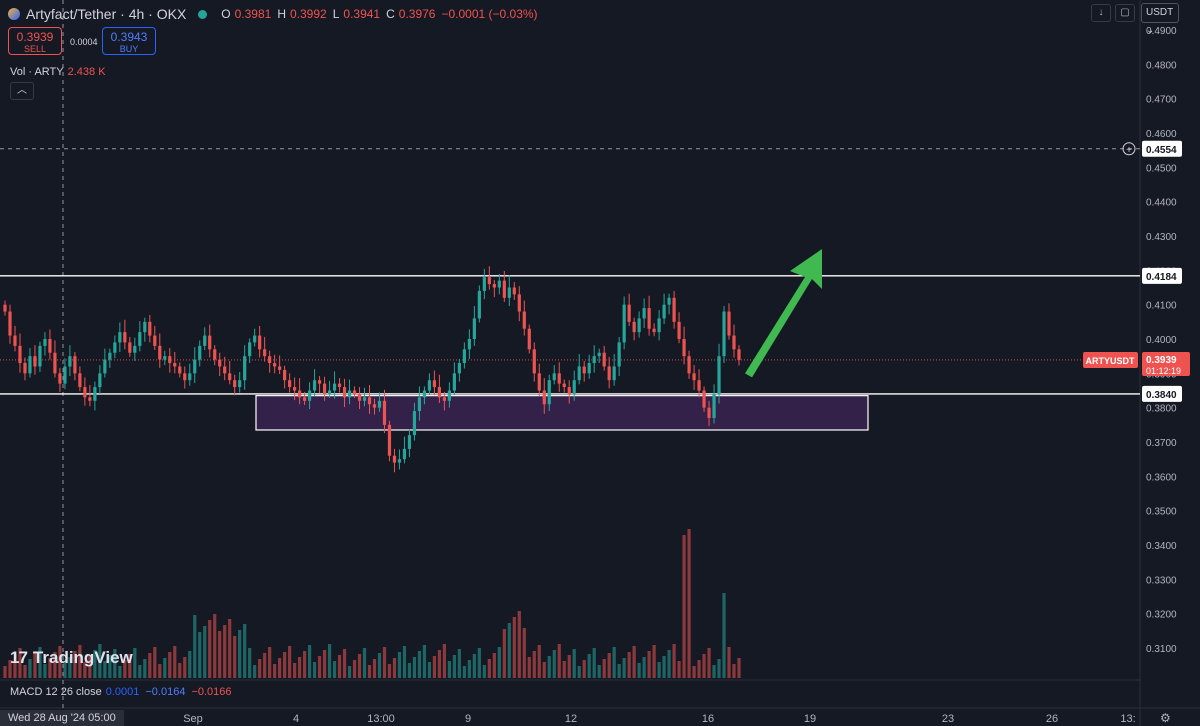 The image size is (1200, 726). Describe the element at coordinates (1160, 19) in the screenshot. I see `currency-selector: USDT ⌄` at that location.